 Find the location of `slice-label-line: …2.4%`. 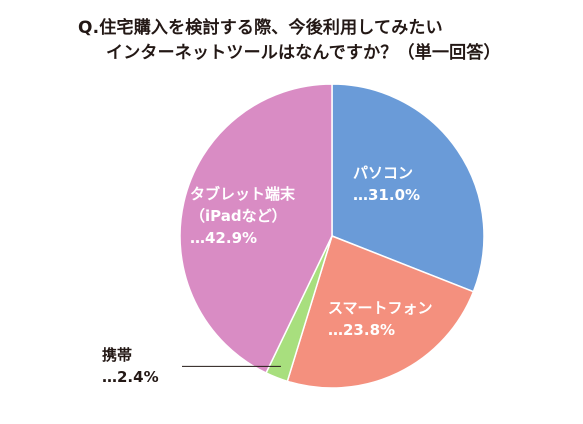

slice-label-line: …2.4% is located at coordinates (130, 377).